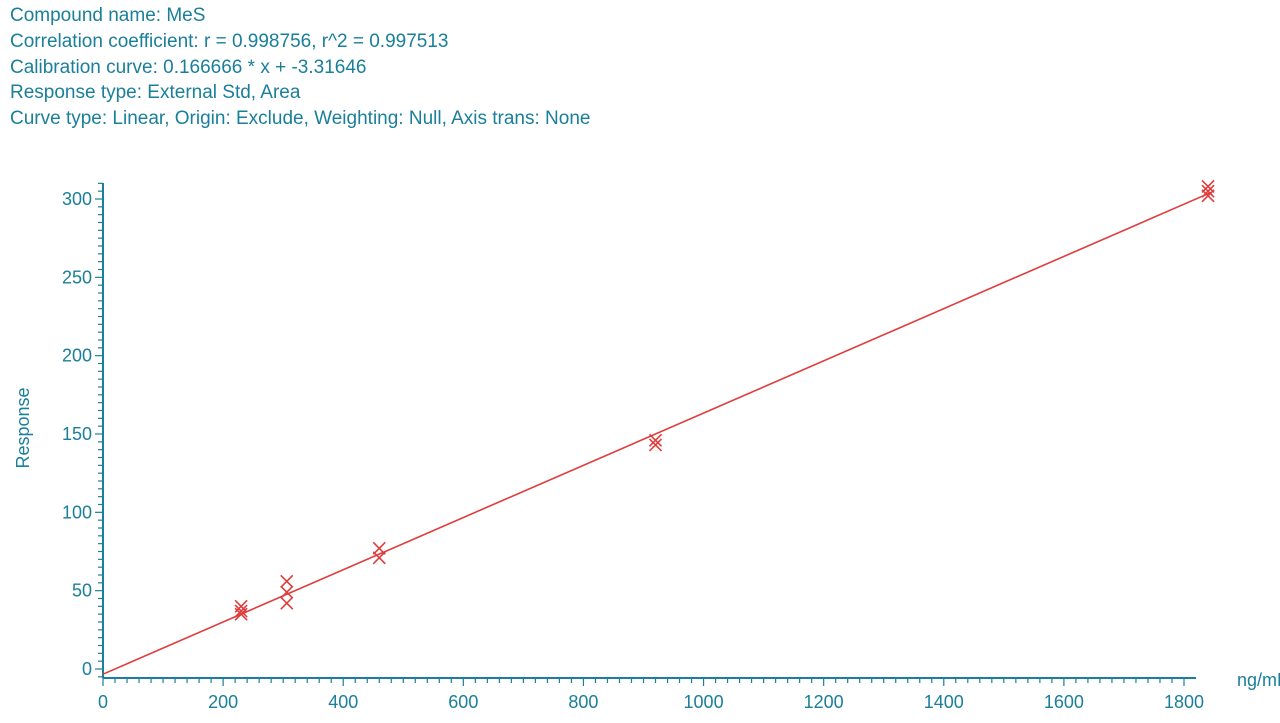 Image resolution: width=1280 pixels, height=723 pixels. What do you see at coordinates (463, 702) in the screenshot?
I see `x-tick-label: 600` at bounding box center [463, 702].